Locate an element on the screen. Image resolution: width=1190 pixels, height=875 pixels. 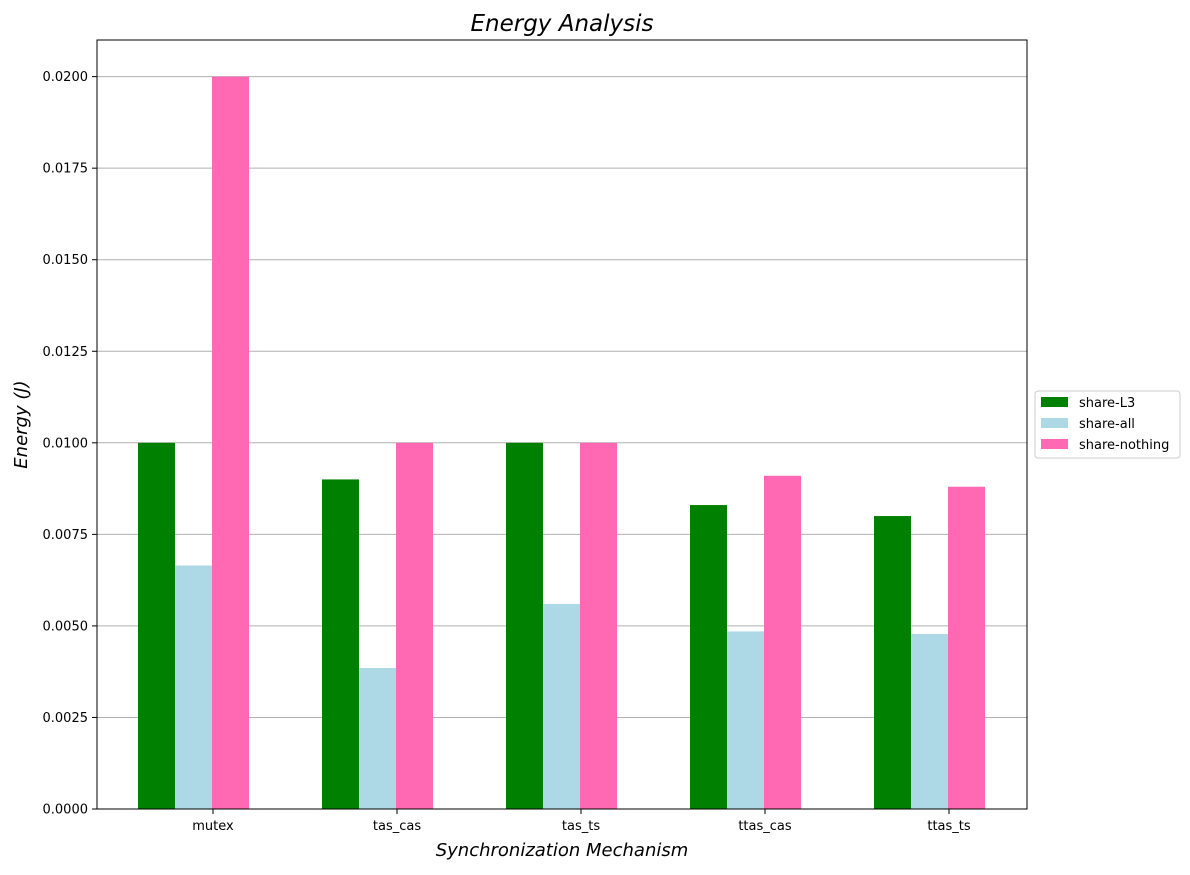
x-tick-label-ttas_cas: ttas_cas is located at coordinates (765, 826).